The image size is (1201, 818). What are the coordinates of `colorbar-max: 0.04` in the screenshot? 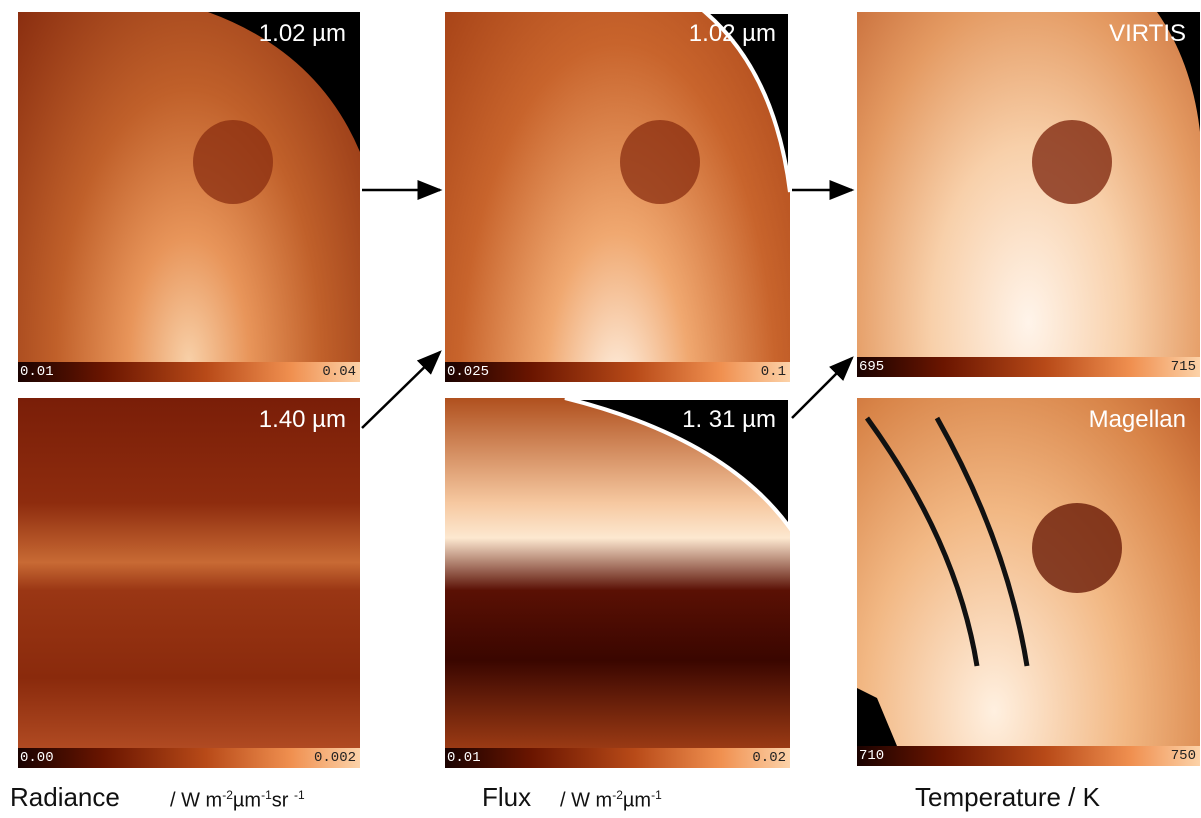 It's located at (339, 372).